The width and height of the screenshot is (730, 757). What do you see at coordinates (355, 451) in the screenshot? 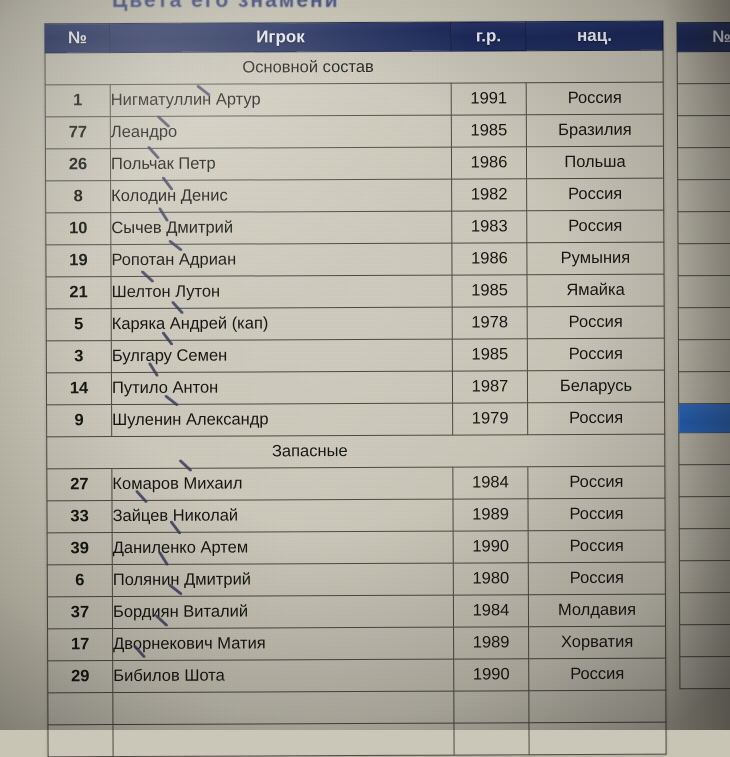
I see `section-header-row: Запасные` at bounding box center [355, 451].